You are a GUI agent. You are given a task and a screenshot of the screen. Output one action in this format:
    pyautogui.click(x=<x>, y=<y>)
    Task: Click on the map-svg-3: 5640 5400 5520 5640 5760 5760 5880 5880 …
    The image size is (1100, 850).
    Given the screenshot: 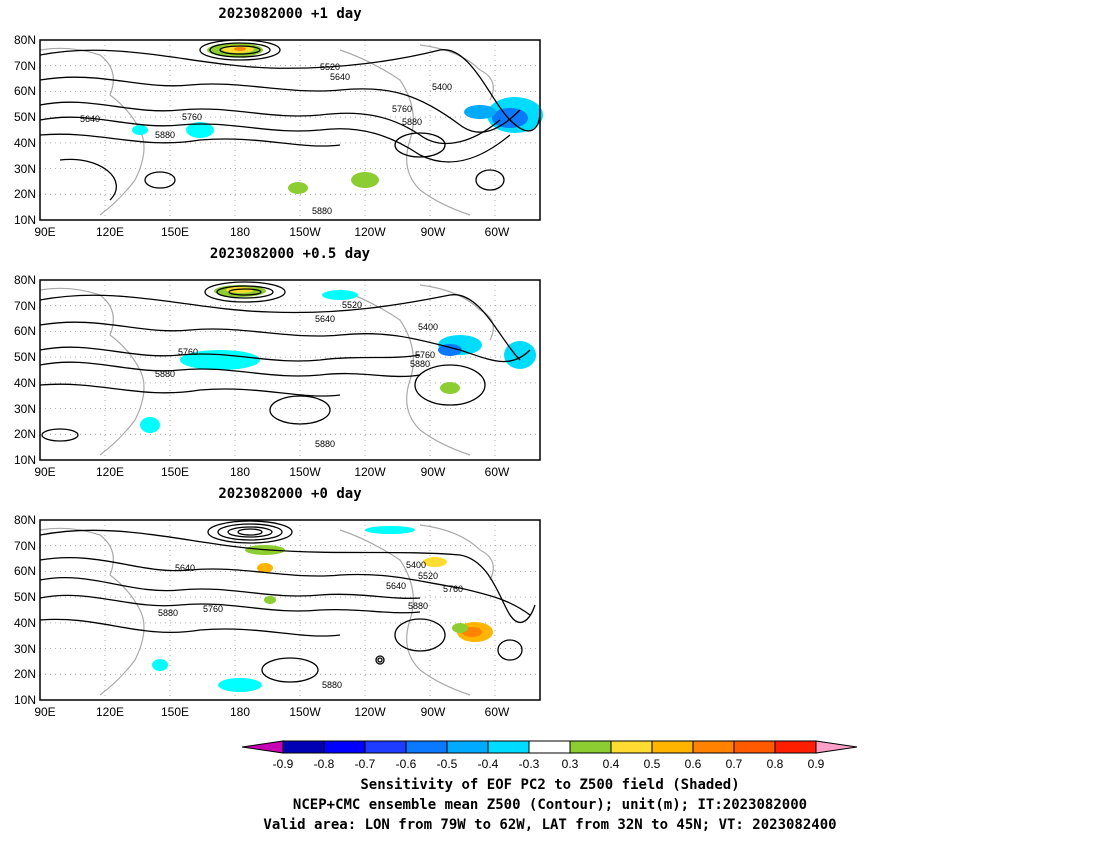 What is the action you would take?
    pyautogui.click(x=290, y=610)
    